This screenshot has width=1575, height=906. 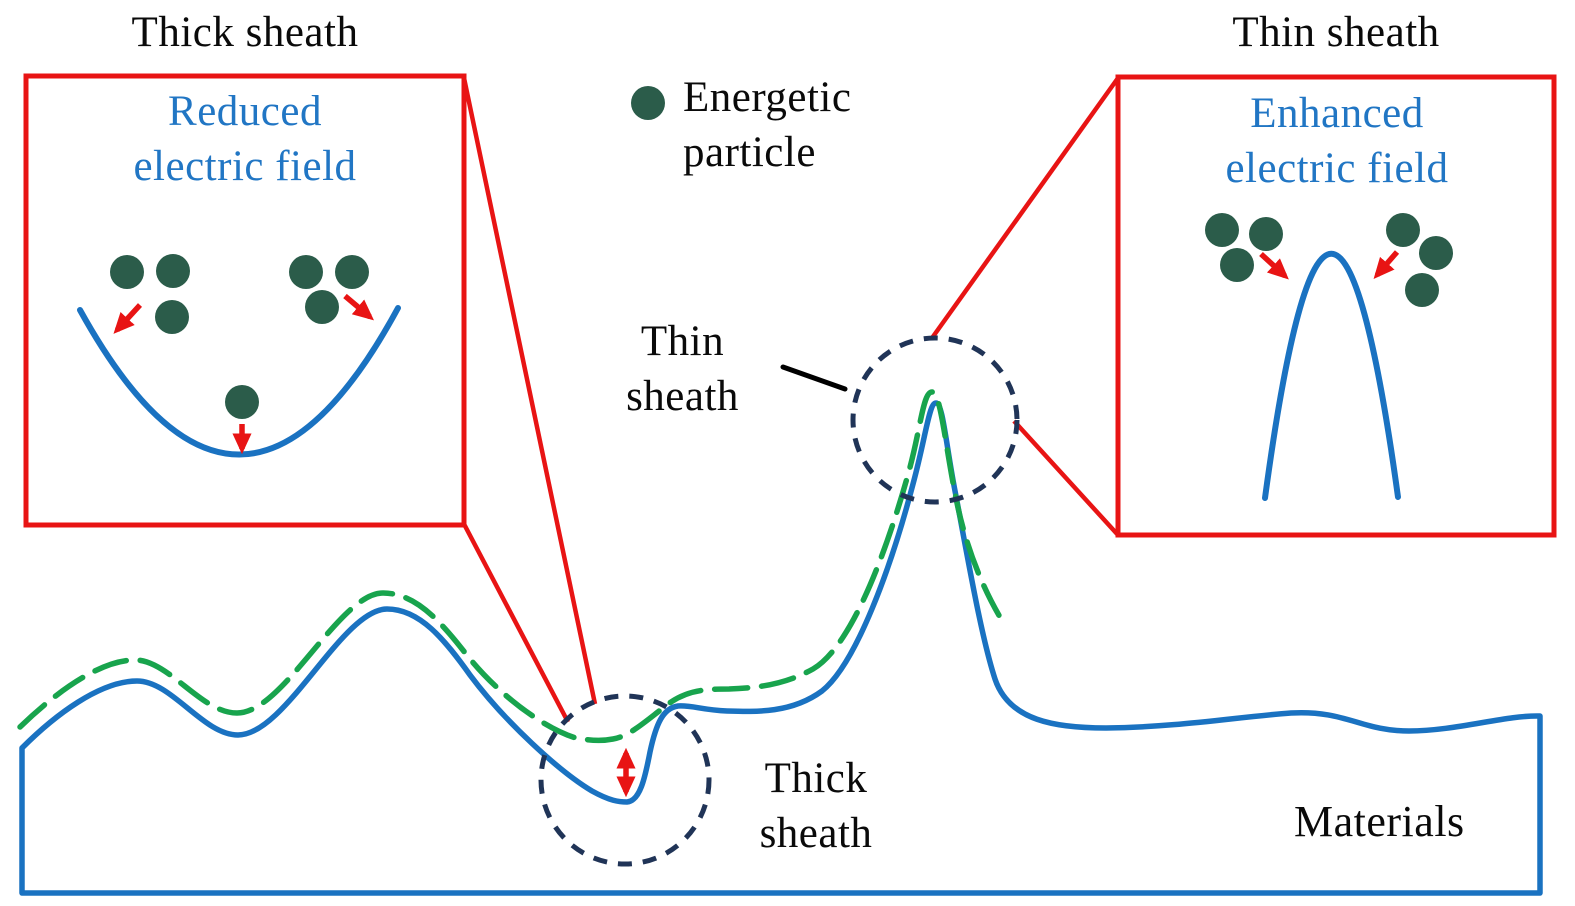 I want to click on left-inset-connector-bottom, so click(x=516, y=623).